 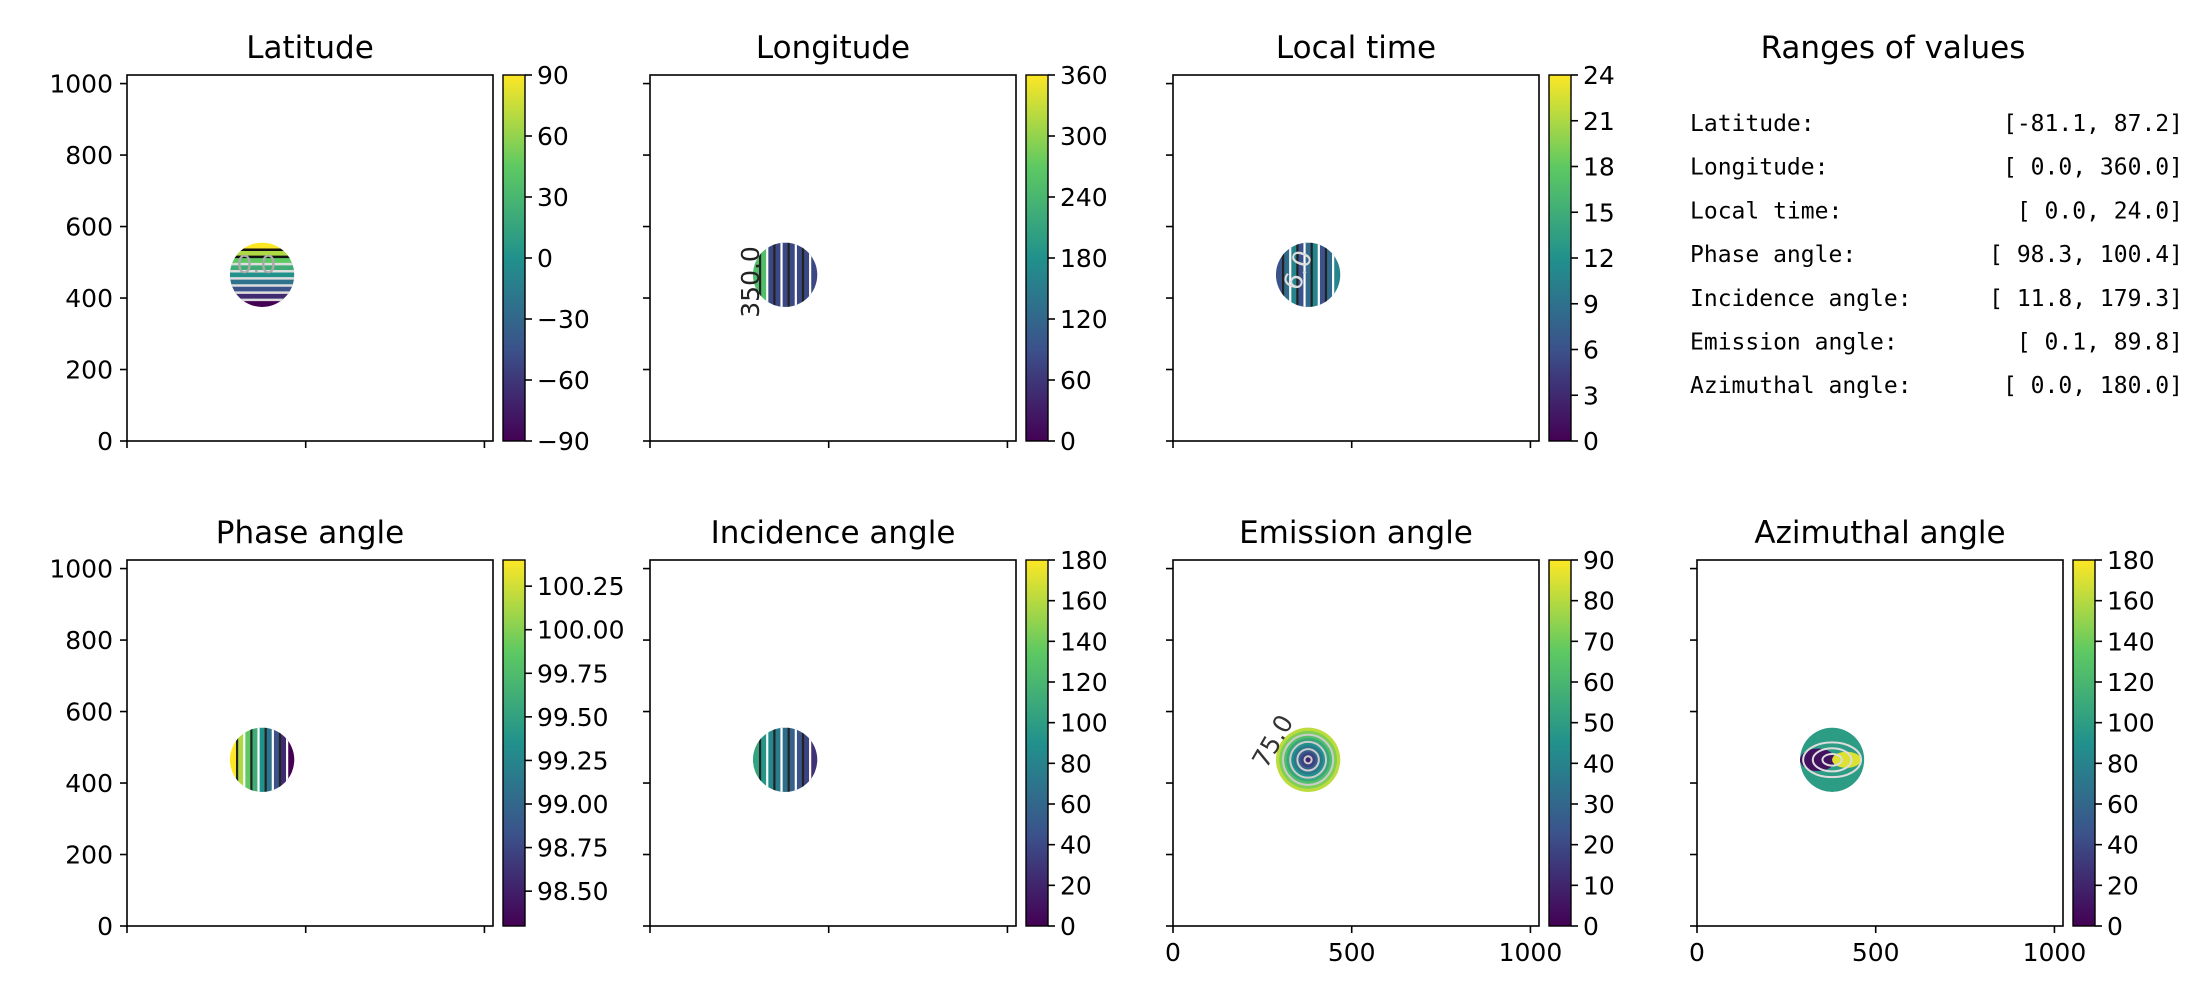 I want to click on colorbar-tick-label: 160, so click(x=2131, y=601).